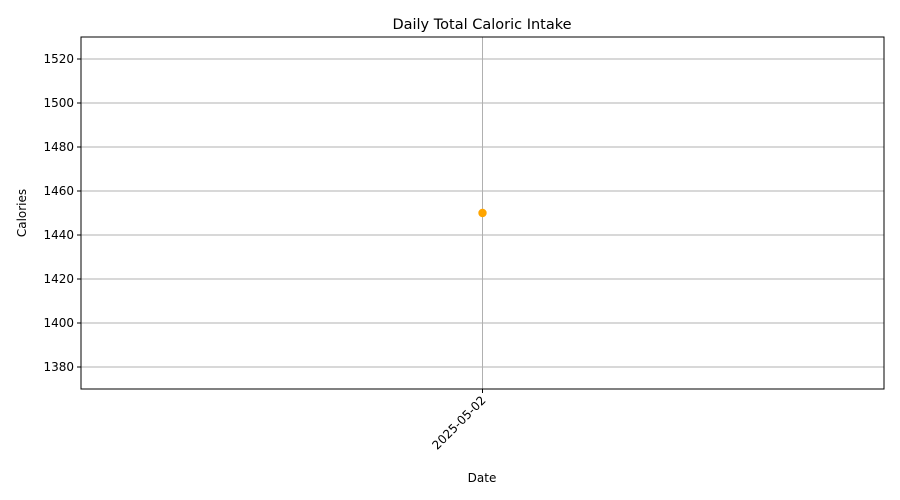 The height and width of the screenshot is (500, 900). What do you see at coordinates (58, 147) in the screenshot?
I see `y-tick-label: 1480` at bounding box center [58, 147].